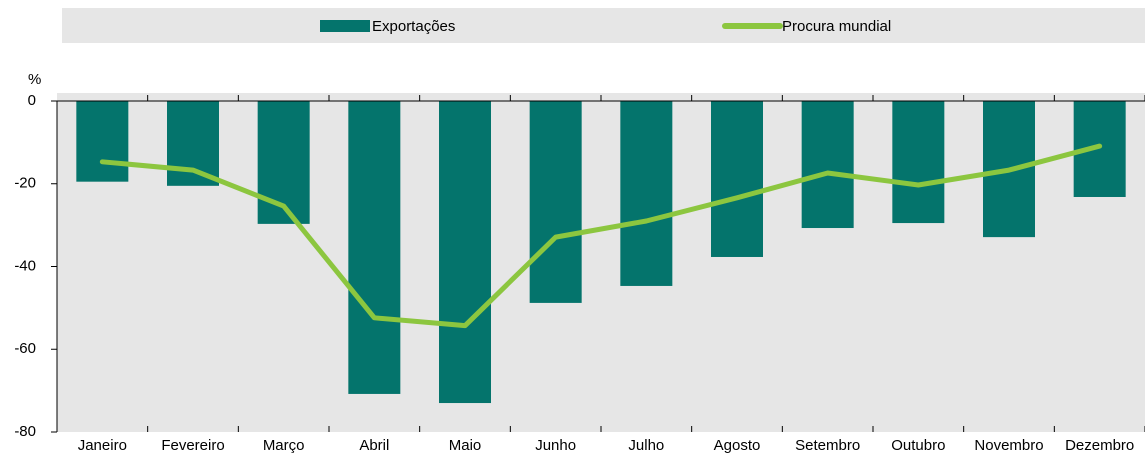  I want to click on legend-swatch, so click(345, 26).